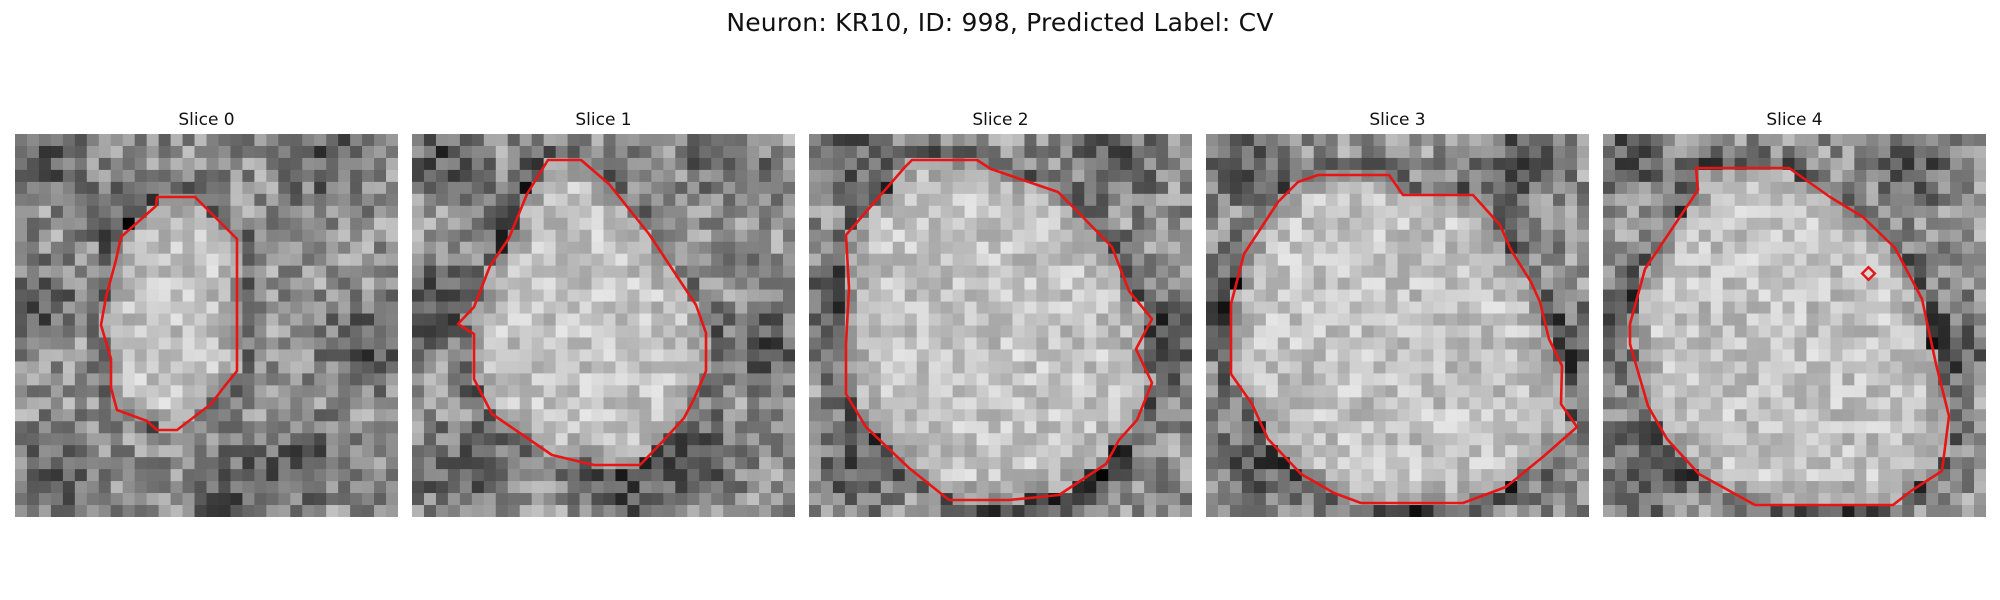  What do you see at coordinates (603, 120) in the screenshot?
I see `slice-title-1: Slice 1` at bounding box center [603, 120].